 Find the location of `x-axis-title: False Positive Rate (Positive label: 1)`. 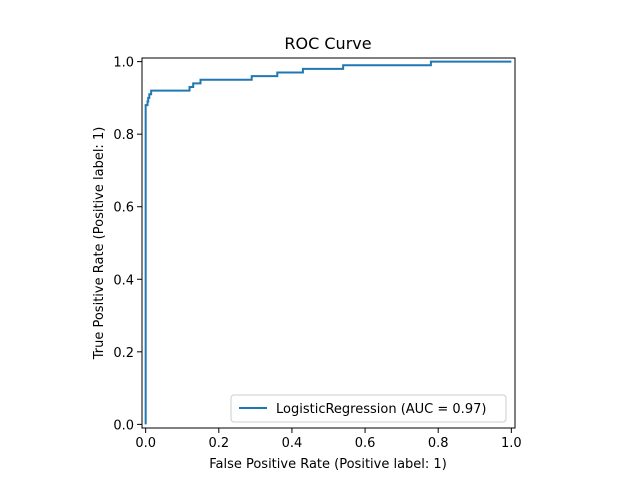

x-axis-title: False Positive Rate (Positive label: 1) is located at coordinates (328, 464).